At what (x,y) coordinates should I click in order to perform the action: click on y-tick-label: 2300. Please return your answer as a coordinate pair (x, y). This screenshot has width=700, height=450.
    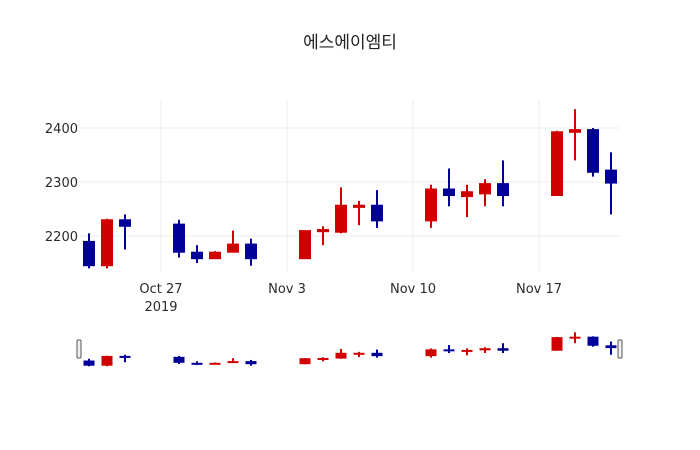
    Looking at the image, I should click on (61, 183).